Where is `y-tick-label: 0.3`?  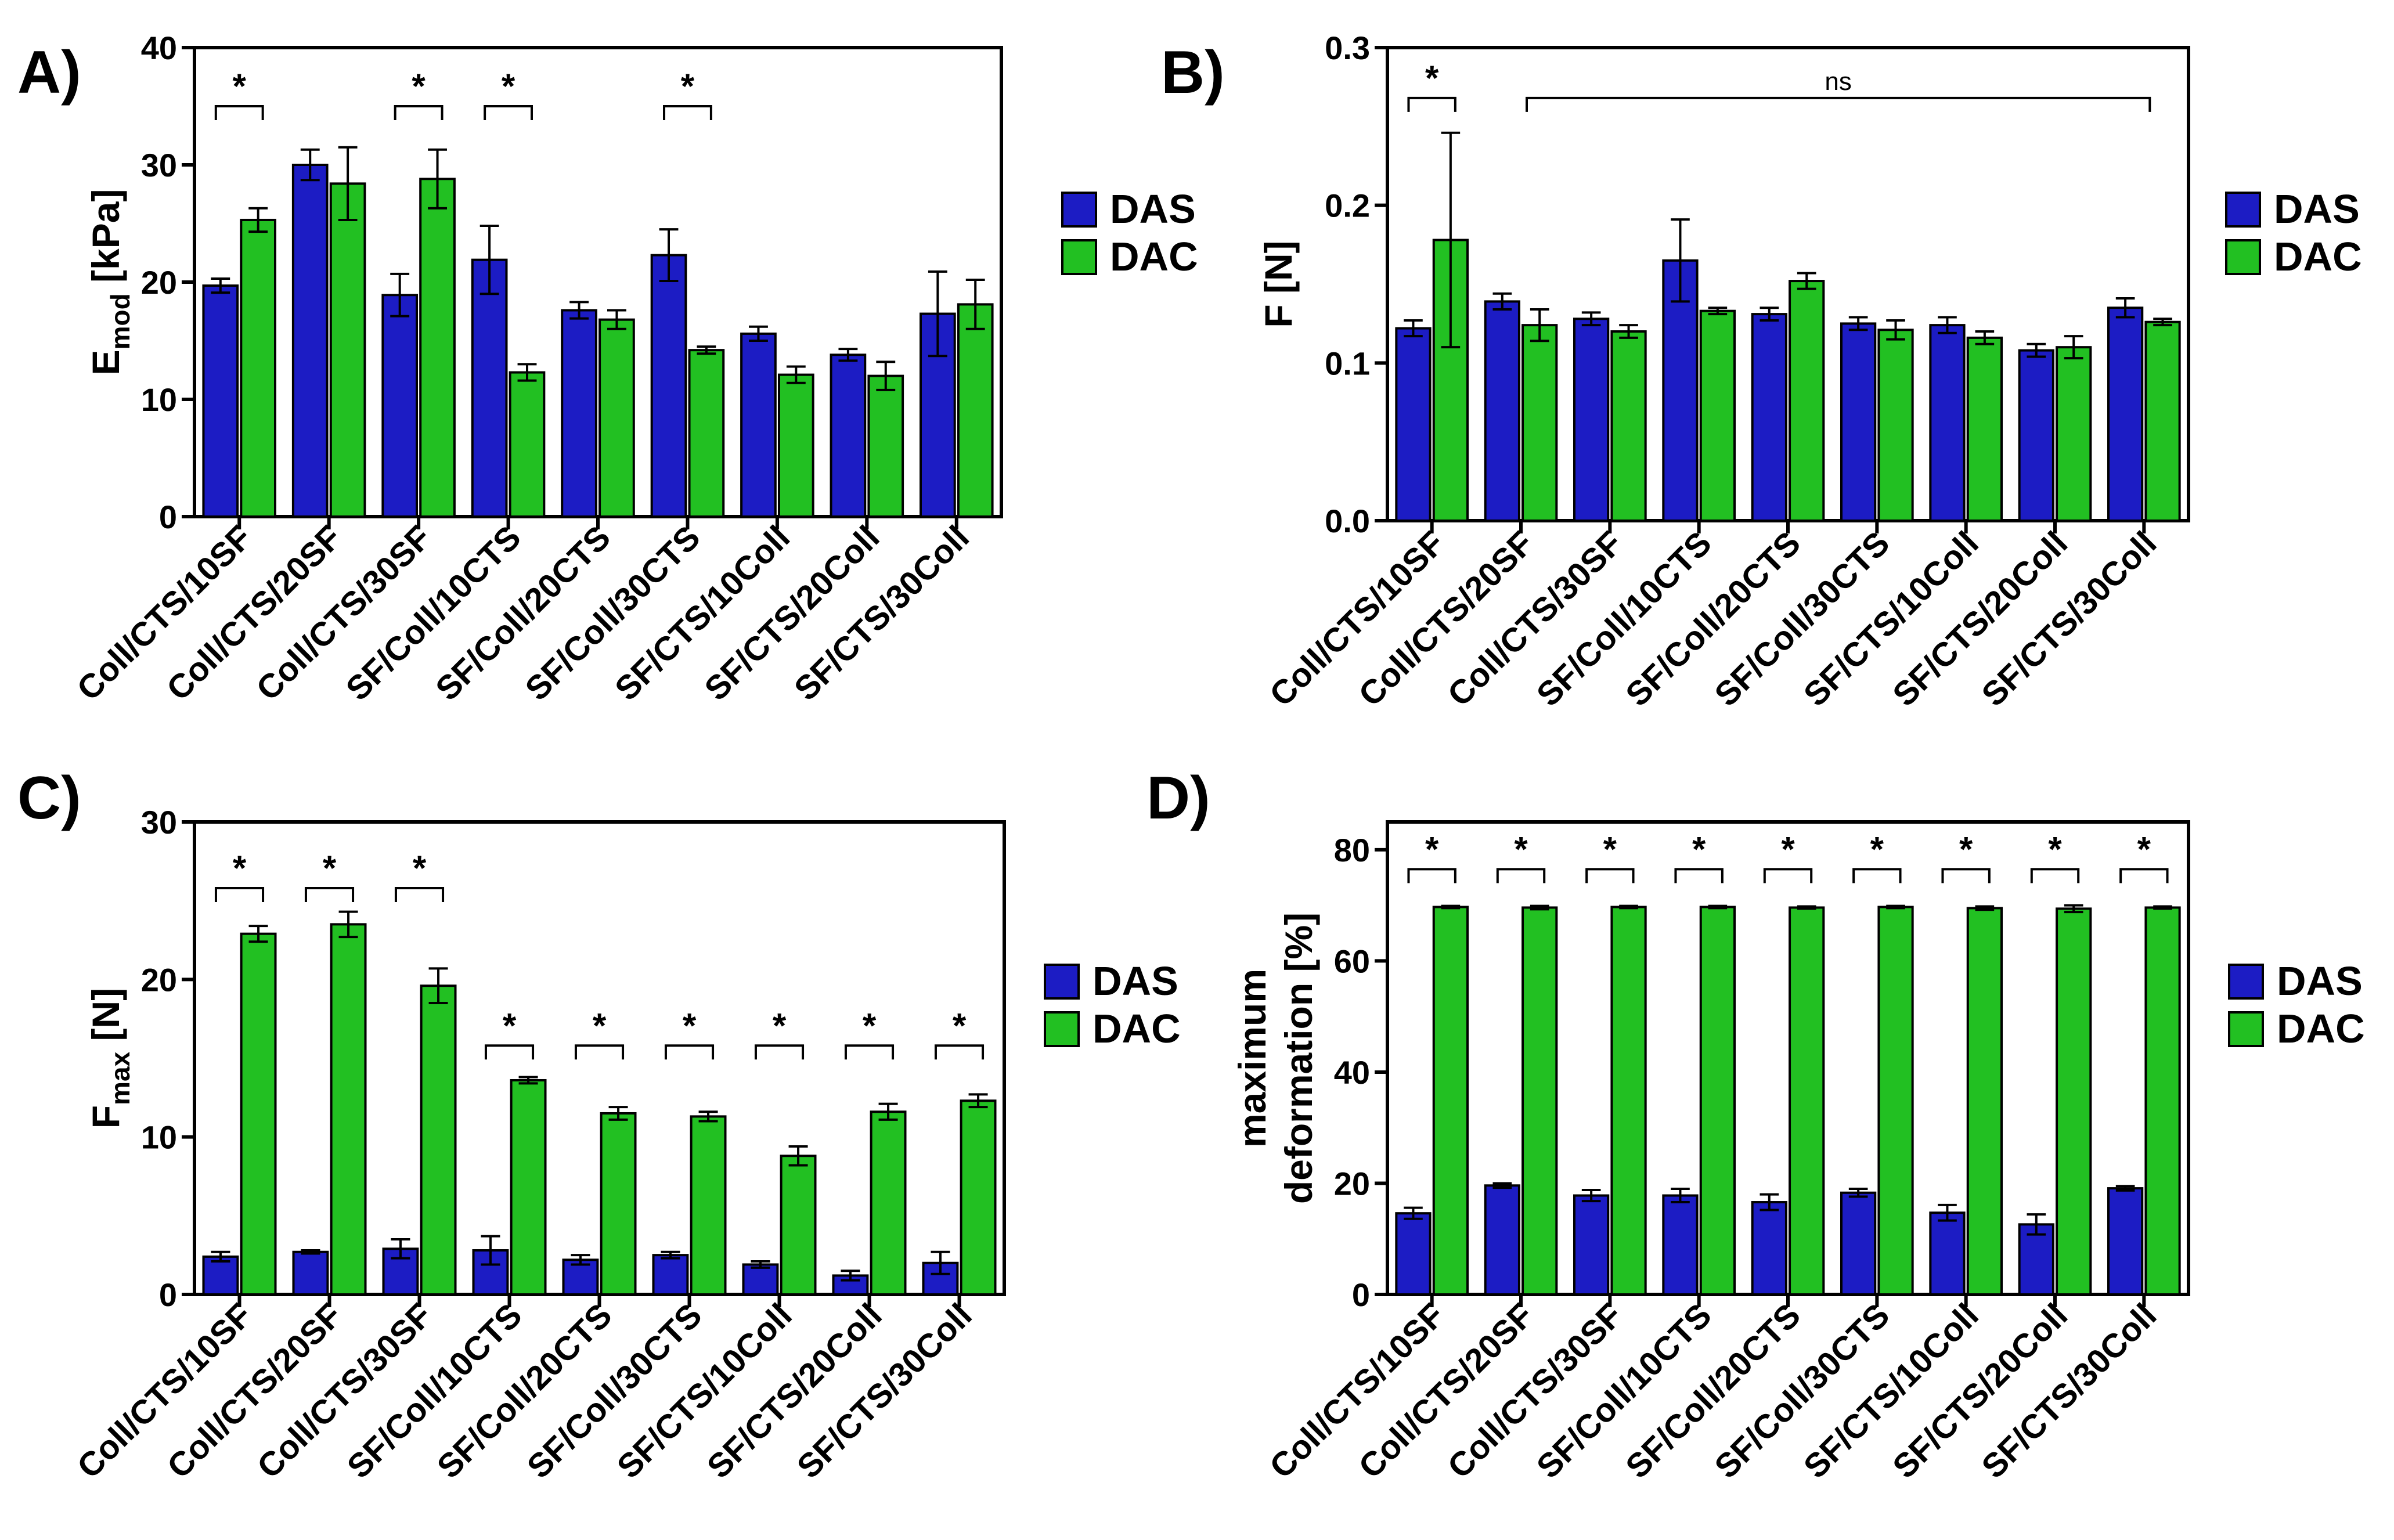
y-tick-label: 0.3 is located at coordinates (1347, 48).